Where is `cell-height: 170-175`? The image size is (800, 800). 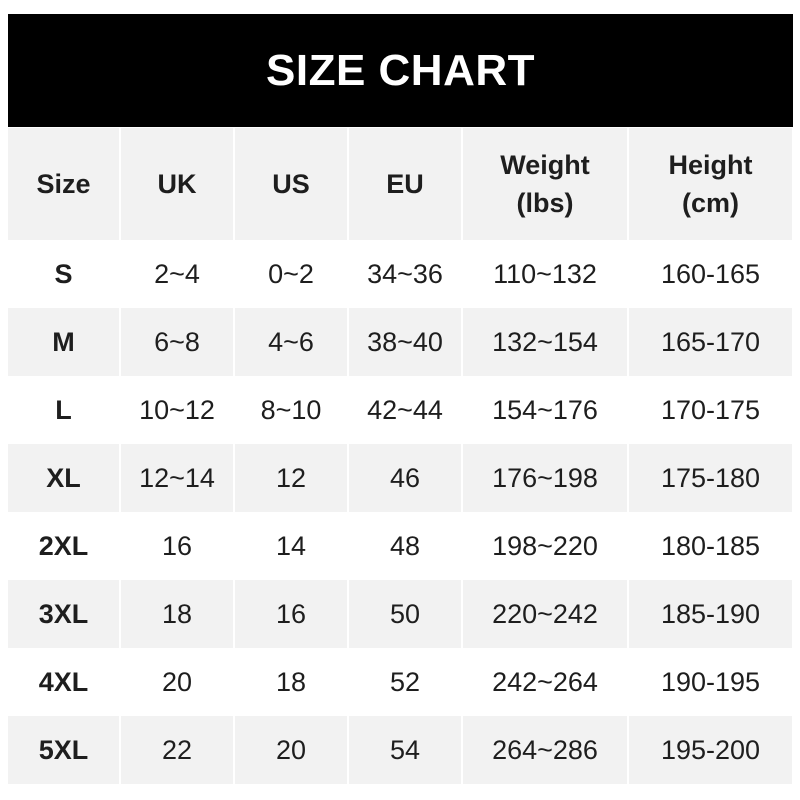
cell-height: 170-175 is located at coordinates (711, 410).